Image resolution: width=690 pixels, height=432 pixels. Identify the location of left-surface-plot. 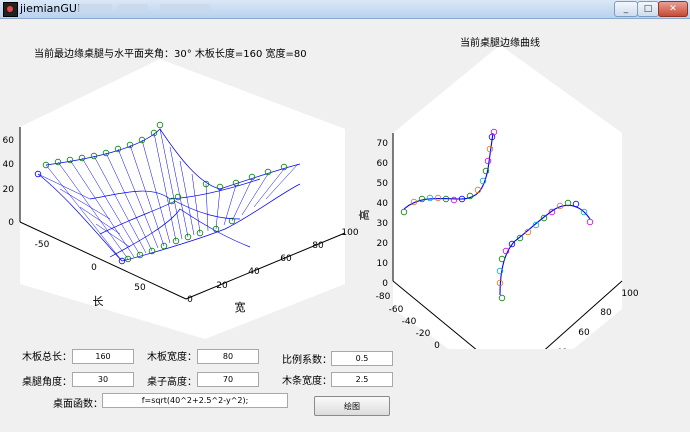
(169, 195).